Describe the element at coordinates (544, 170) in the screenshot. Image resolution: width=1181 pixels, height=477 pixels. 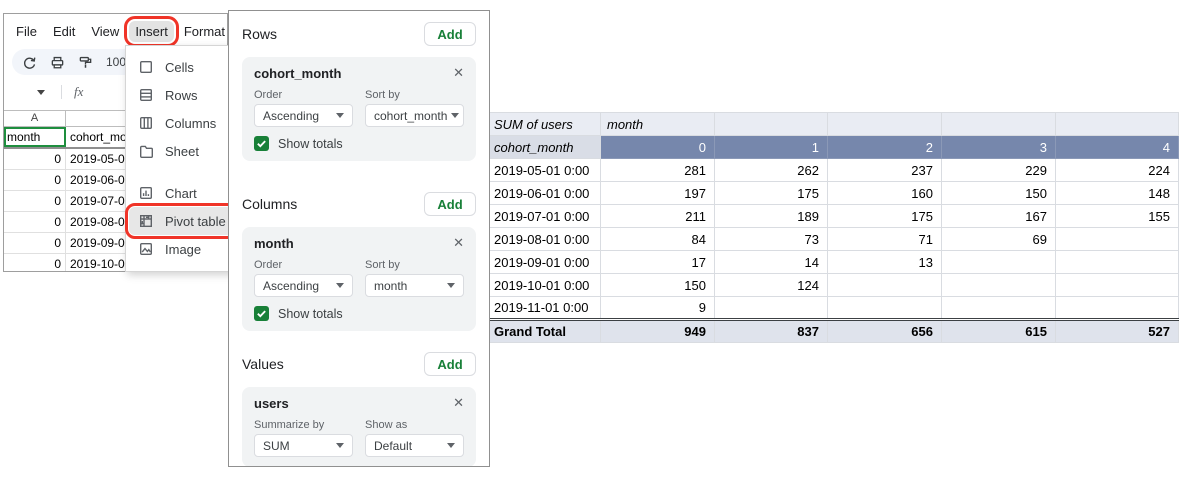
I see `row-label: 2019-05-01 0:00` at that location.